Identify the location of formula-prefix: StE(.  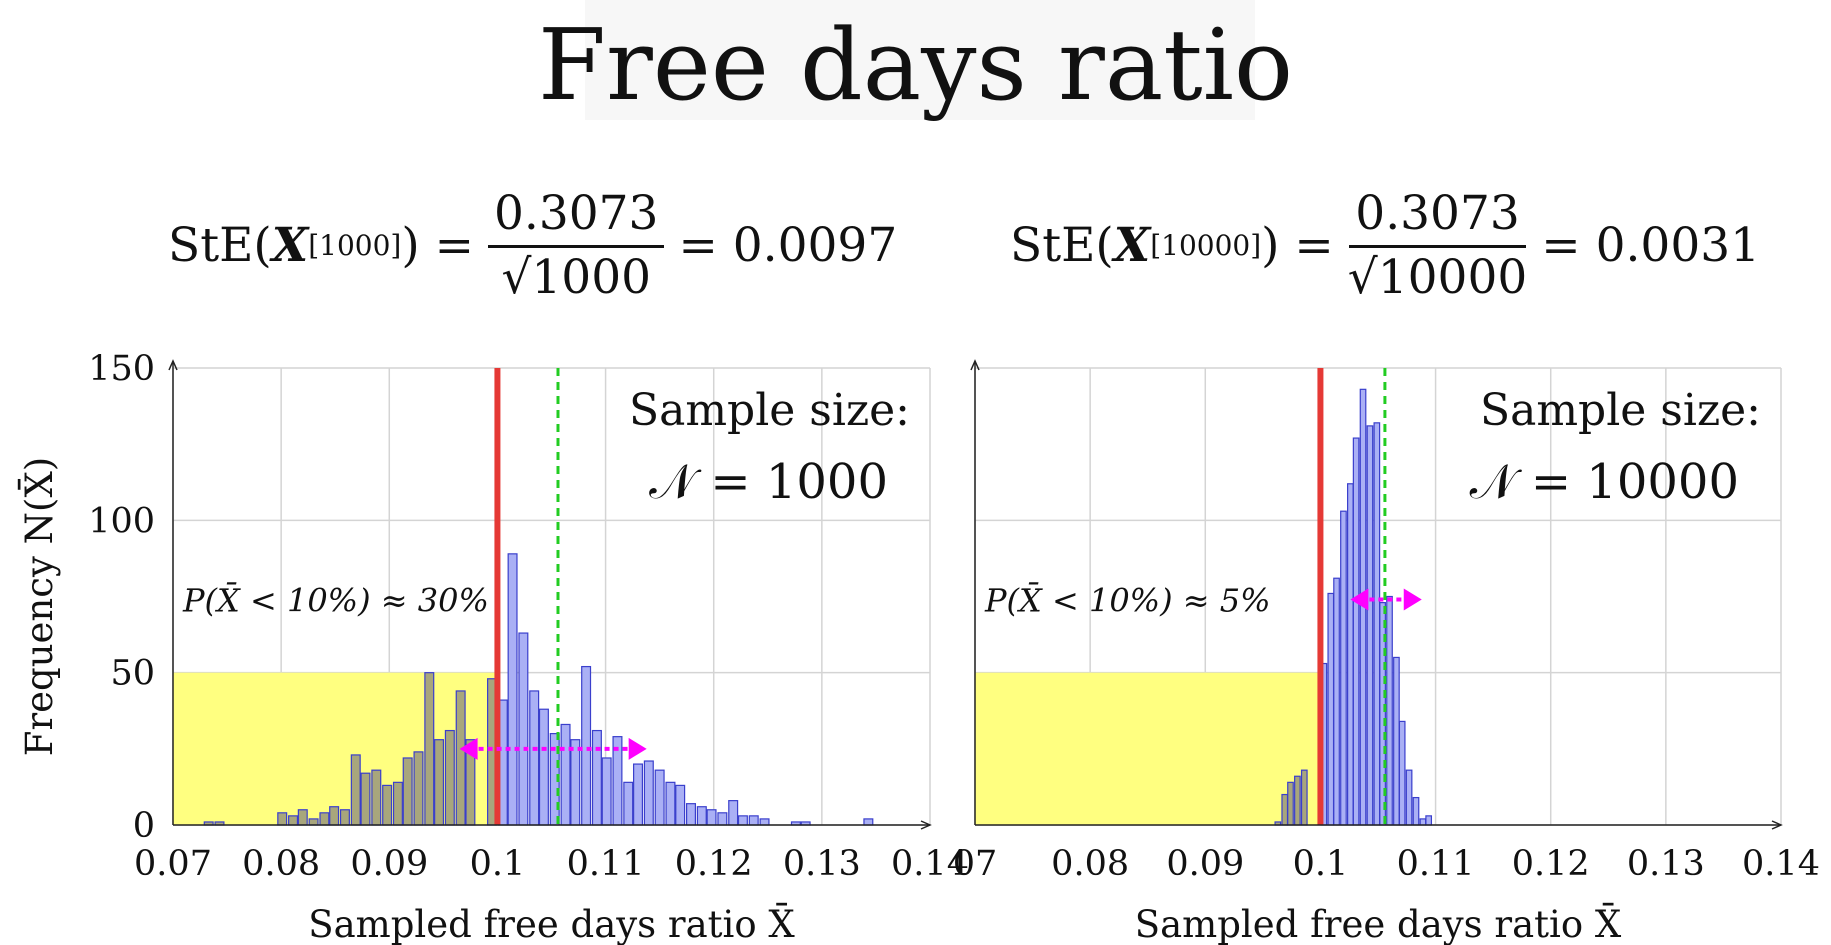
(1062, 245).